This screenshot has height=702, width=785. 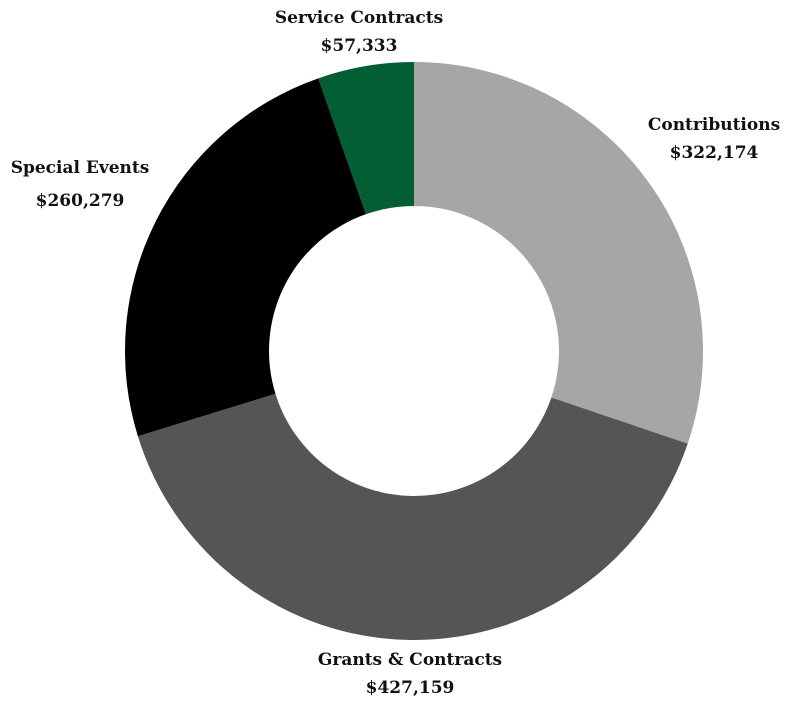 I want to click on slice-label-grants-value: $427,159, so click(x=410, y=688).